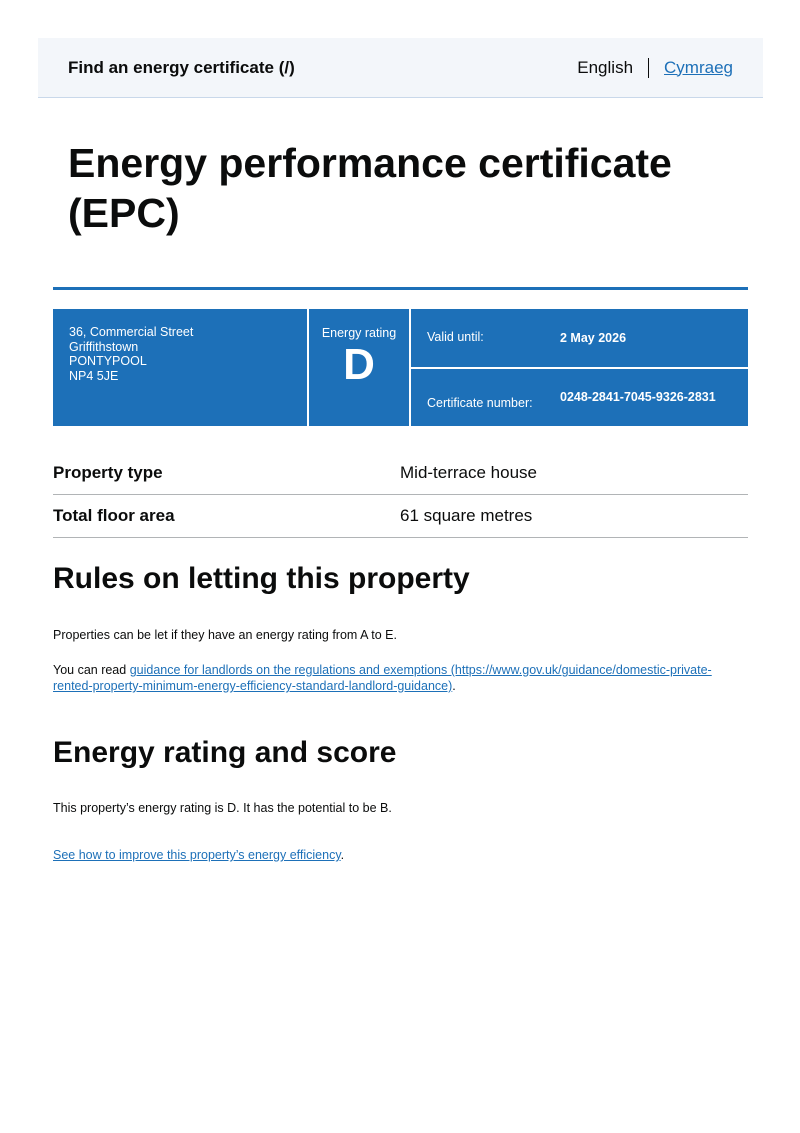  I want to click on energy-rating-box: Energy rating D, so click(359, 367).